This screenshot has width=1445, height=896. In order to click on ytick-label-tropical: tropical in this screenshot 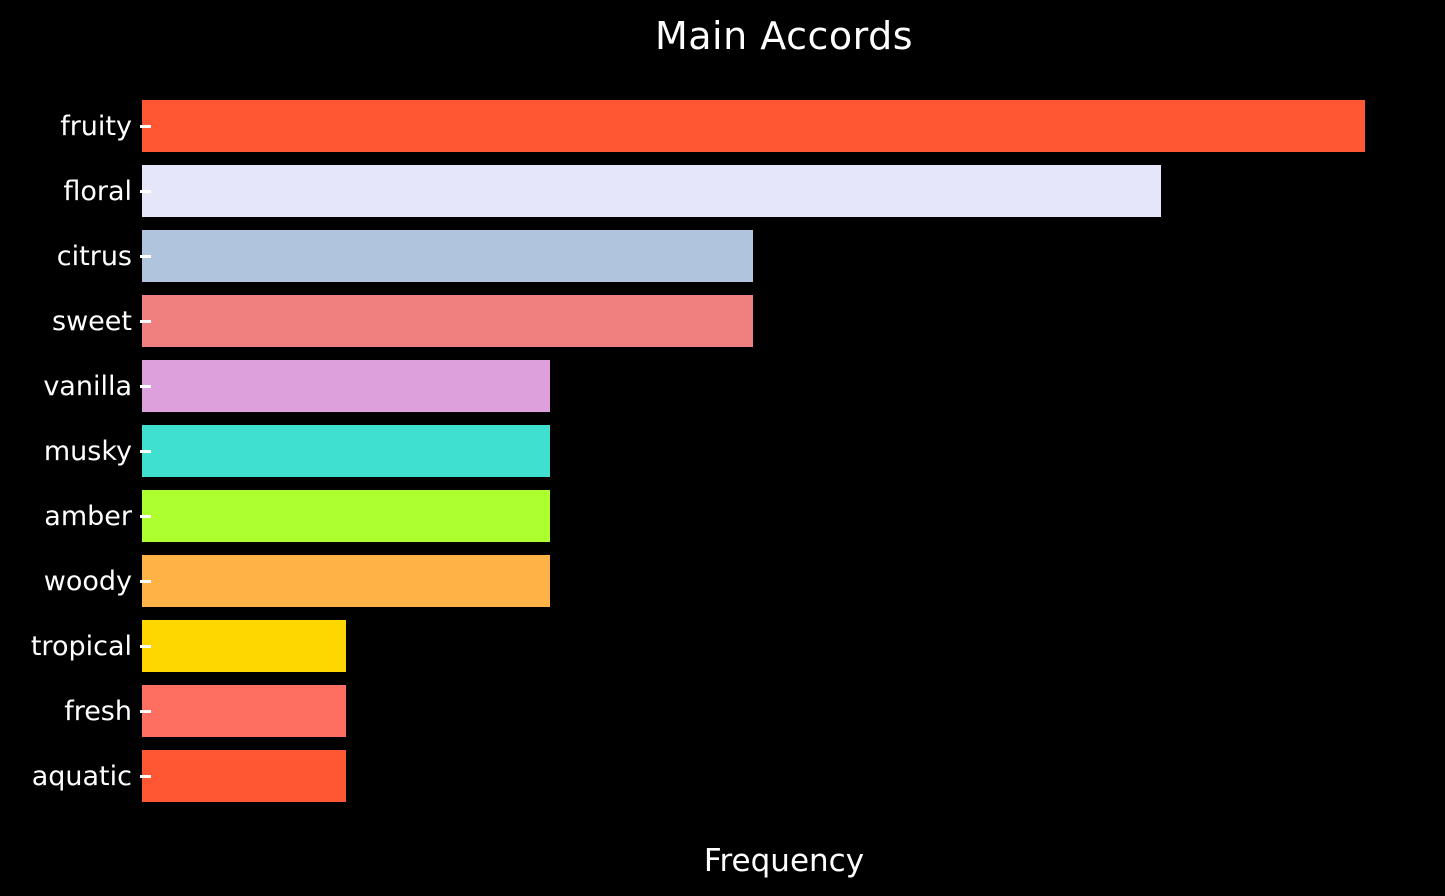, I will do `click(81, 646)`.